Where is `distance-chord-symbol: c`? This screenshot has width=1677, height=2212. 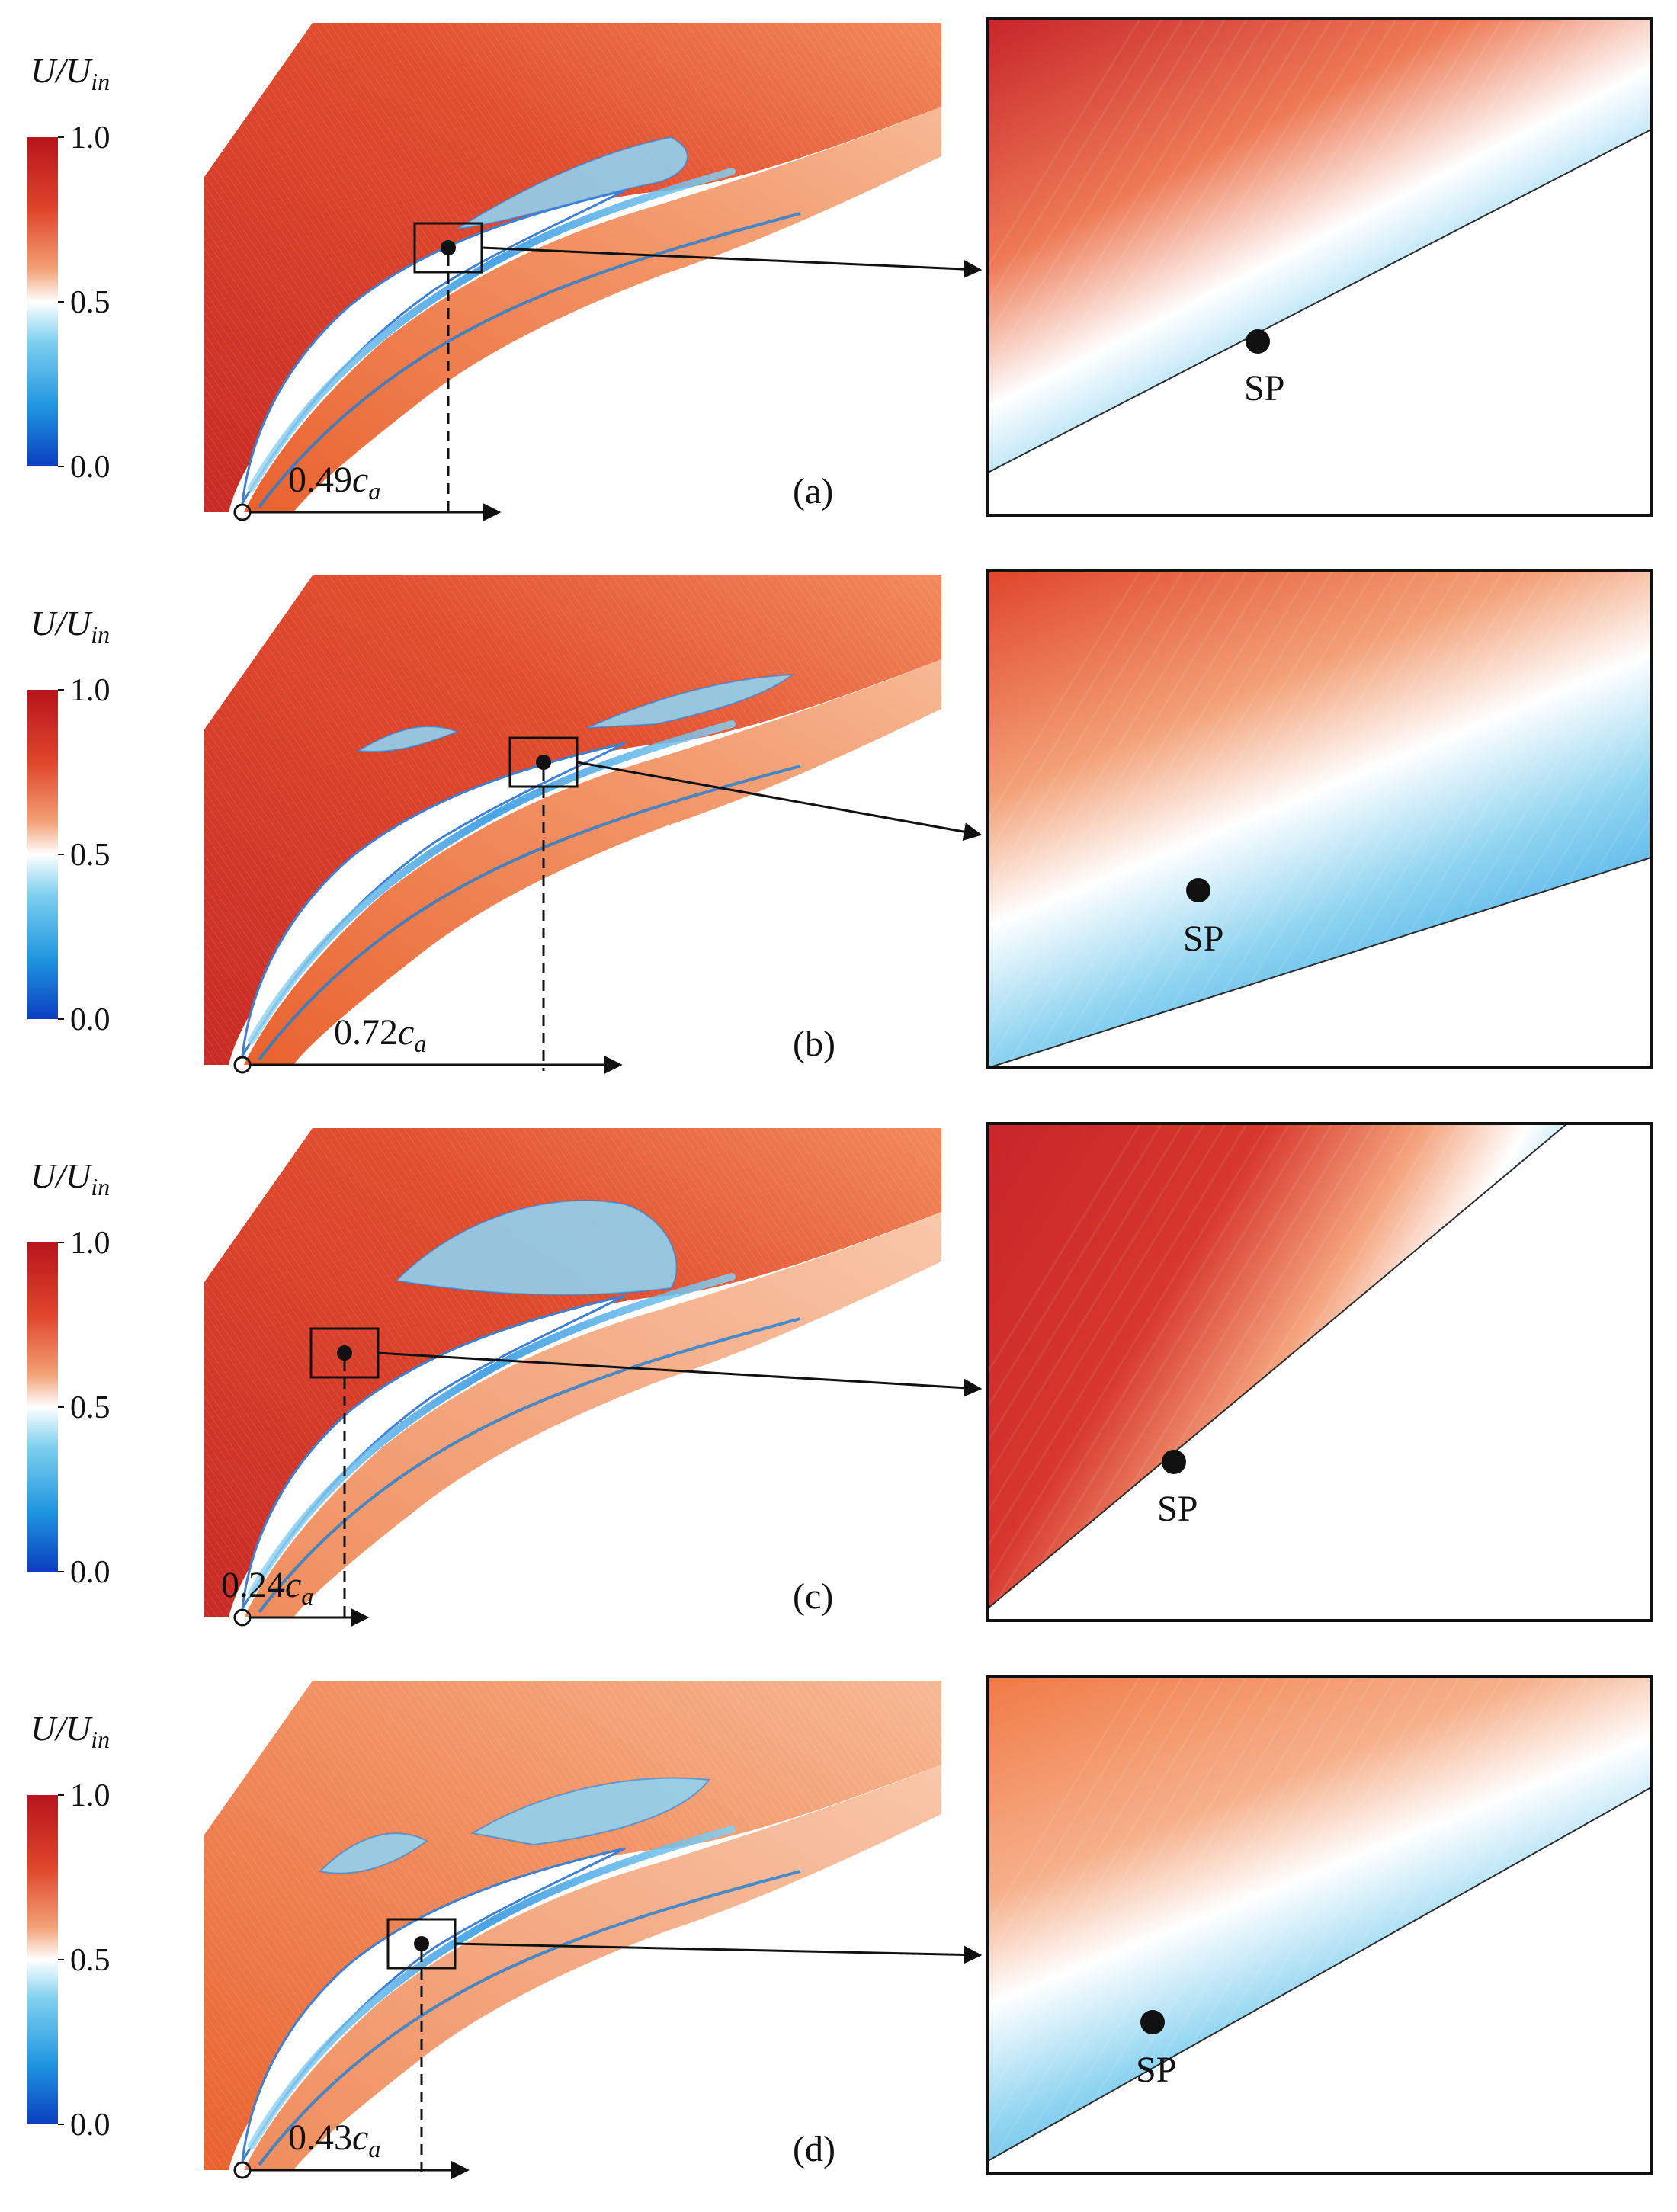 distance-chord-symbol: c is located at coordinates (360, 480).